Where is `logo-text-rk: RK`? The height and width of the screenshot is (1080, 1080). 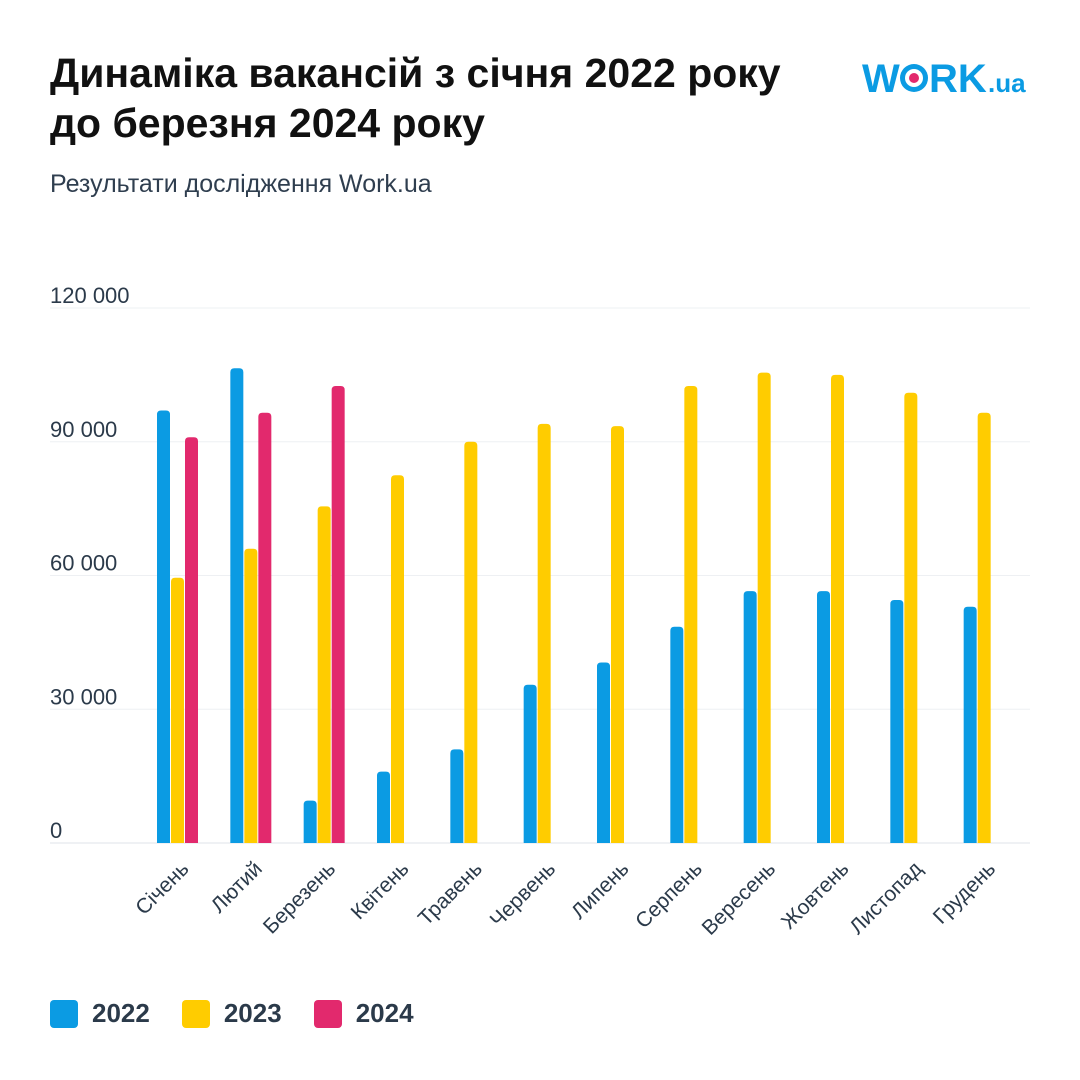
logo-text-rk: RK is located at coordinates (958, 79).